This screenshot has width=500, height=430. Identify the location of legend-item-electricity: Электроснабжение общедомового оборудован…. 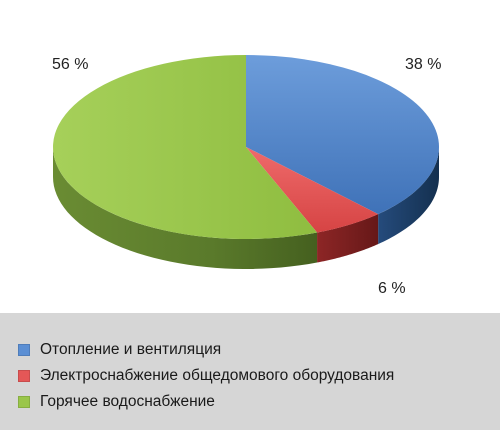
(259, 376).